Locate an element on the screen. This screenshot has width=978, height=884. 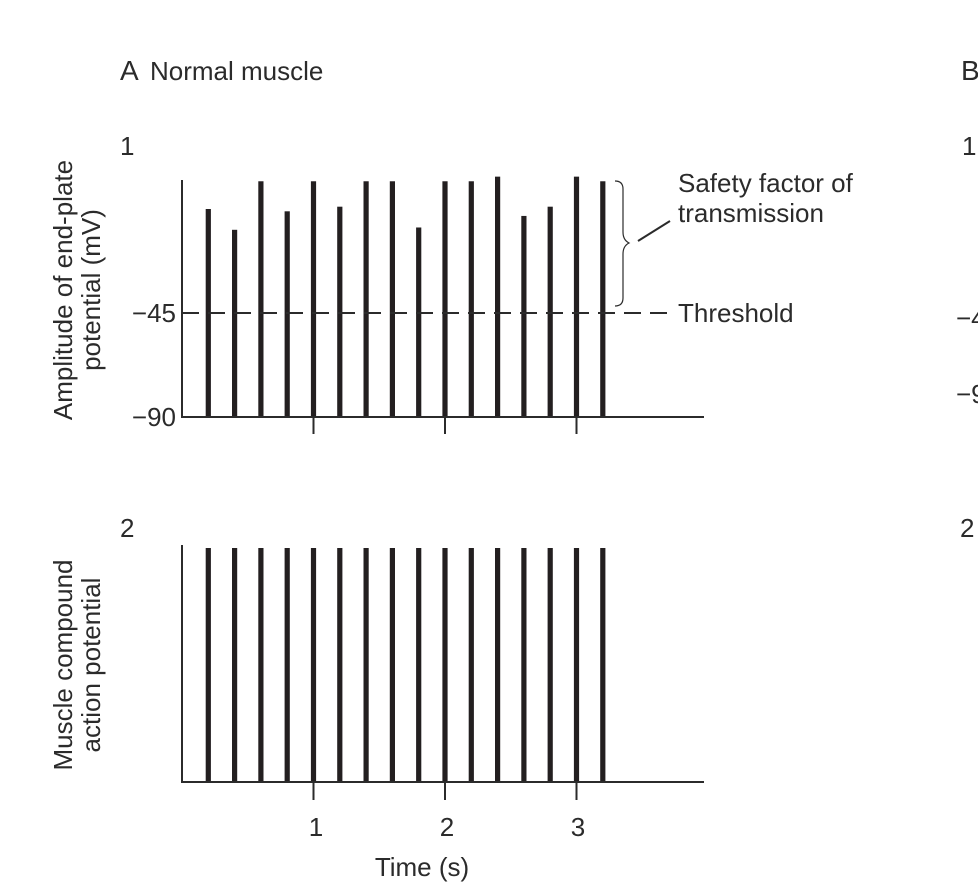
panel-letter-b: B is located at coordinates (969, 70).